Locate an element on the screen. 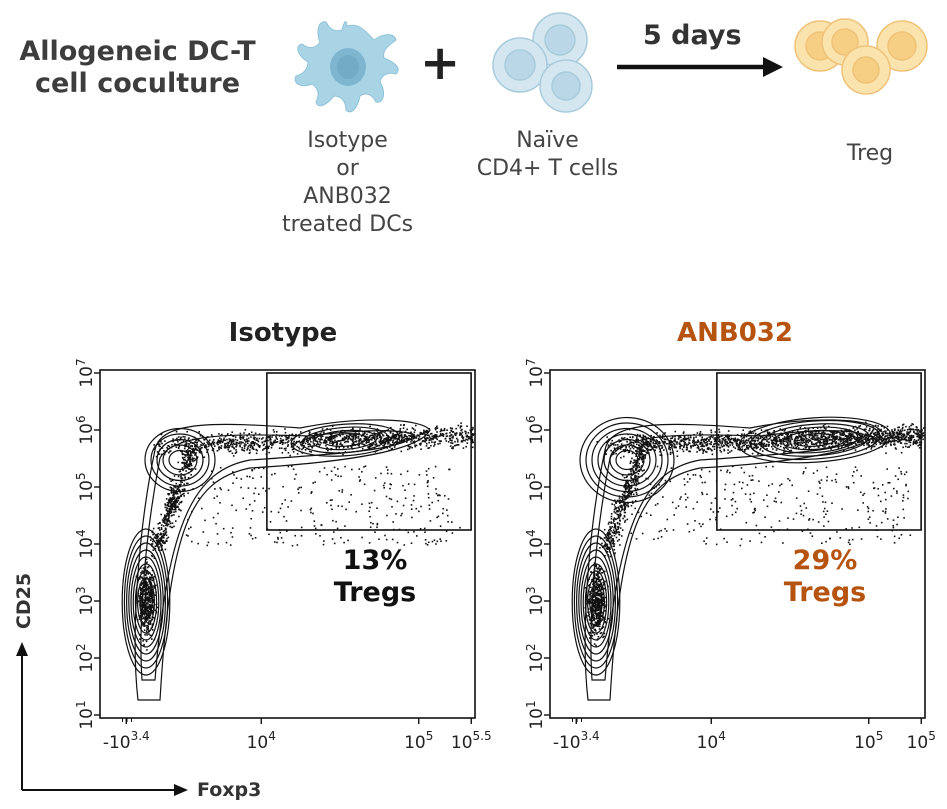  coculture-title-line2: cell coculture is located at coordinates (137, 83).